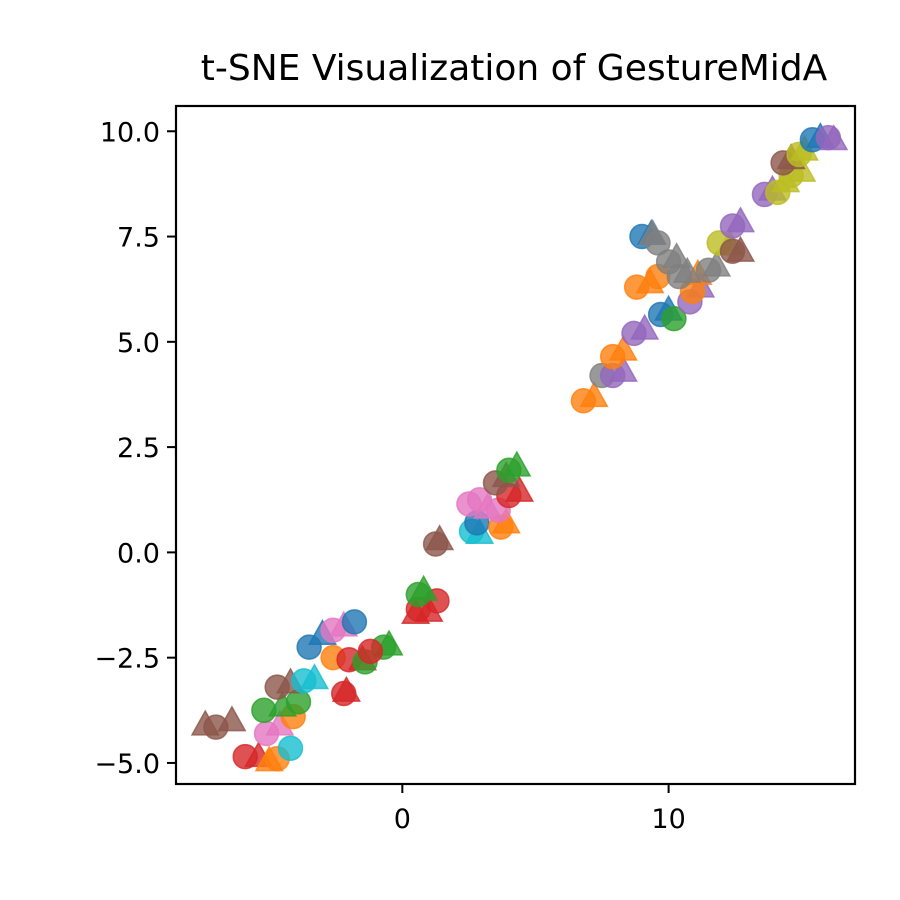 The width and height of the screenshot is (900, 900). What do you see at coordinates (138, 343) in the screenshot?
I see `y-tick-label-4: 5.0` at bounding box center [138, 343].